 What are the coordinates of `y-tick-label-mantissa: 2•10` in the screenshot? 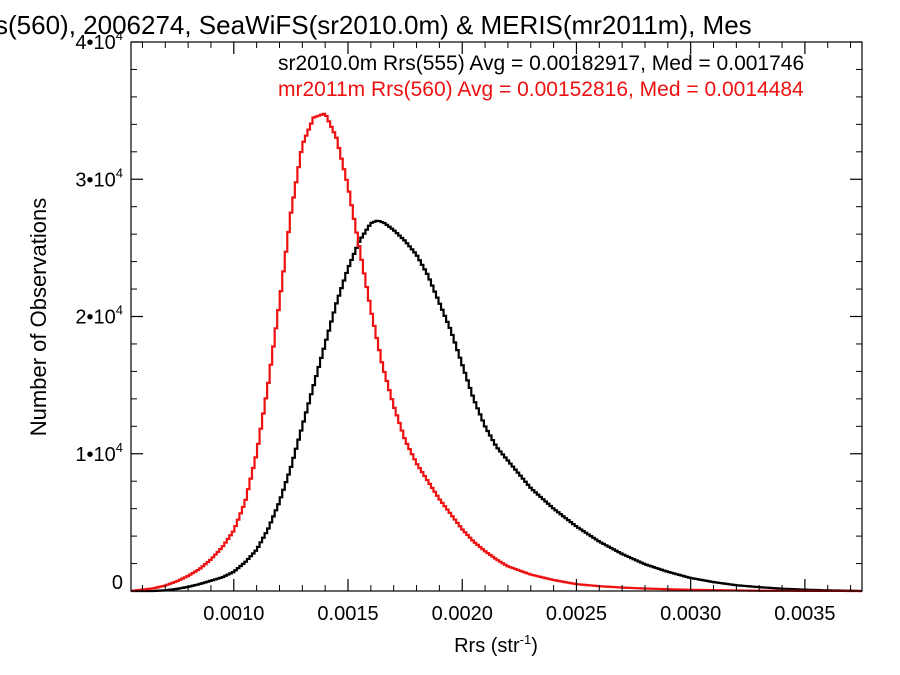 It's located at (95, 318).